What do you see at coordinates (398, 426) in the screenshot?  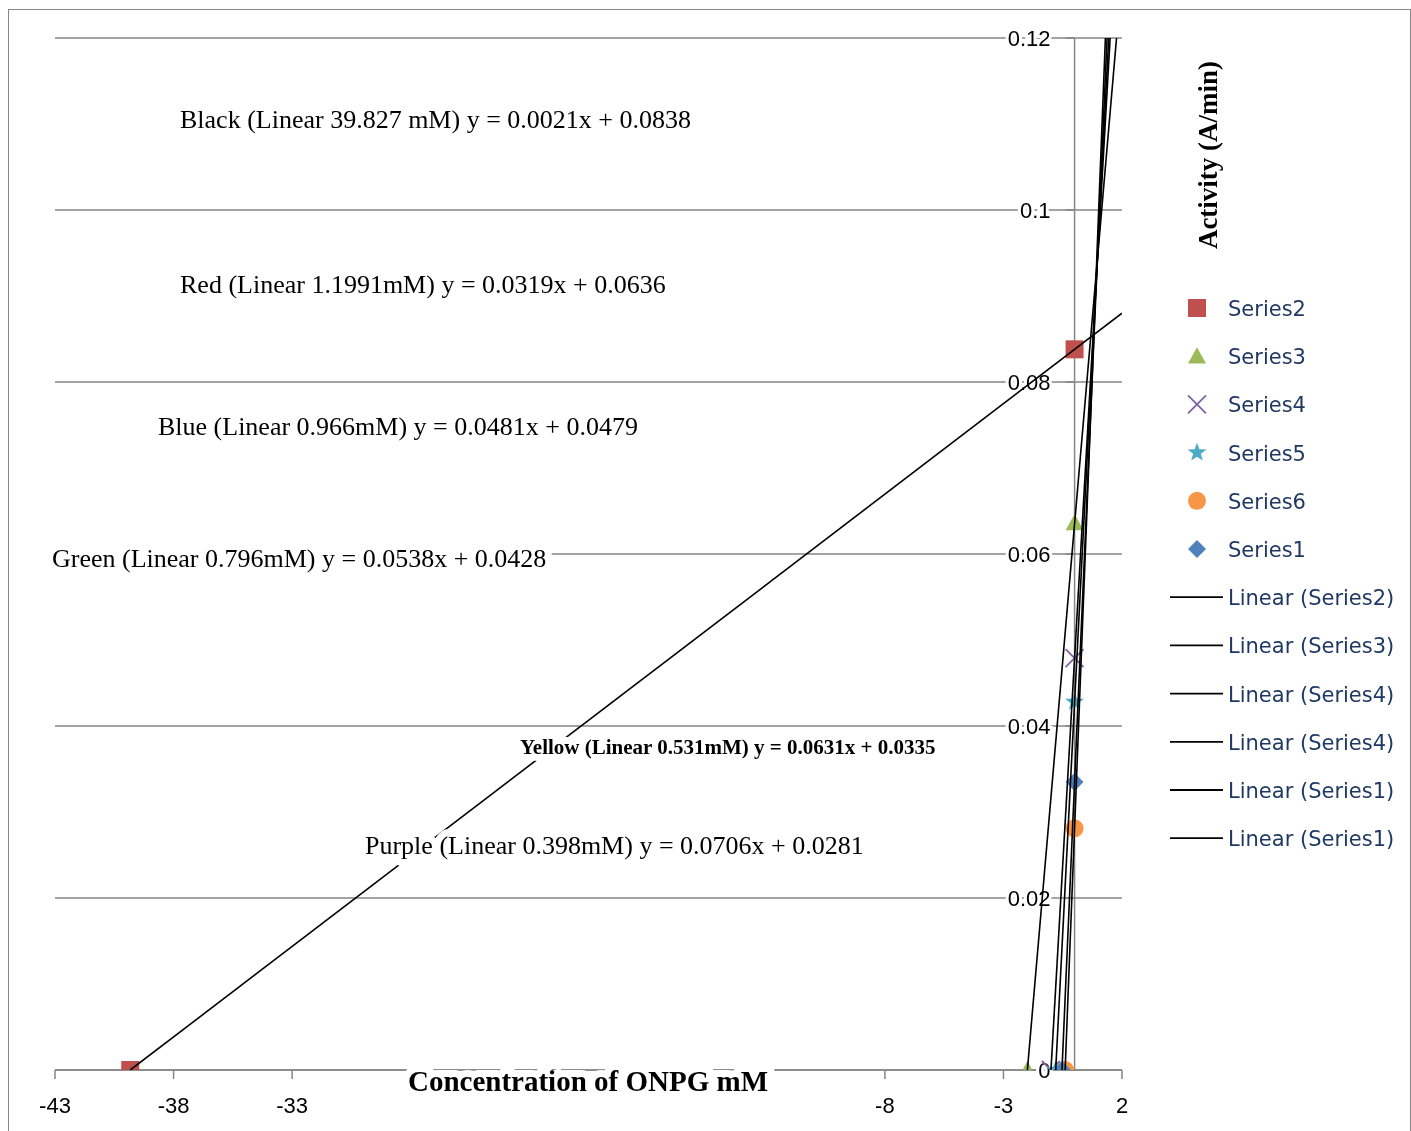 I see `annotation: Blue (Linear 0.966mM) y = 0.0481x + 0.0479` at bounding box center [398, 426].